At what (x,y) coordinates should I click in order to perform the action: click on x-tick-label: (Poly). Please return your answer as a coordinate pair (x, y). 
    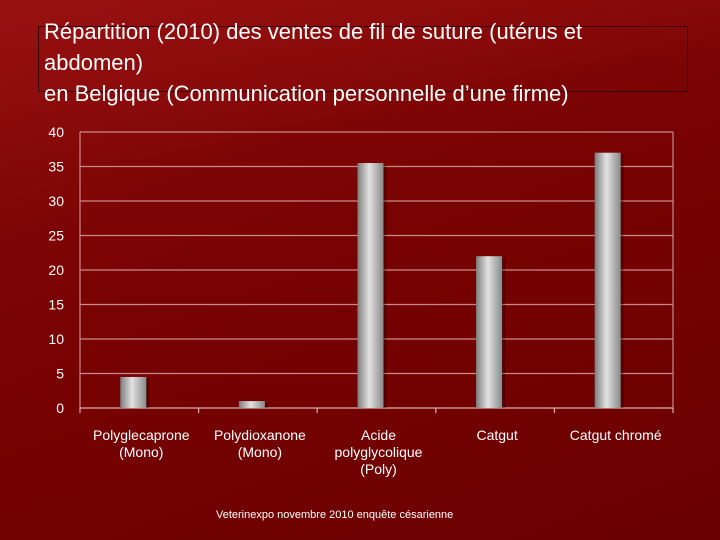
    Looking at the image, I should click on (378, 469).